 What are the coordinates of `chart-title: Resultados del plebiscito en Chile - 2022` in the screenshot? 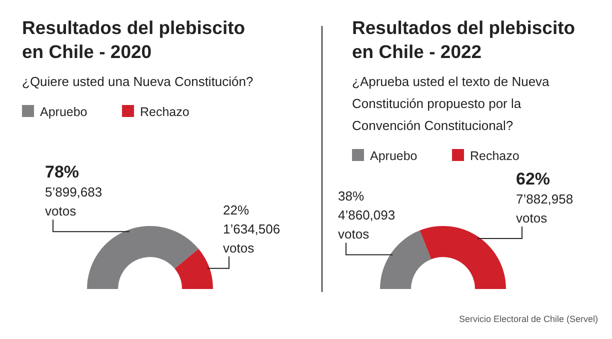 It's located at (464, 39).